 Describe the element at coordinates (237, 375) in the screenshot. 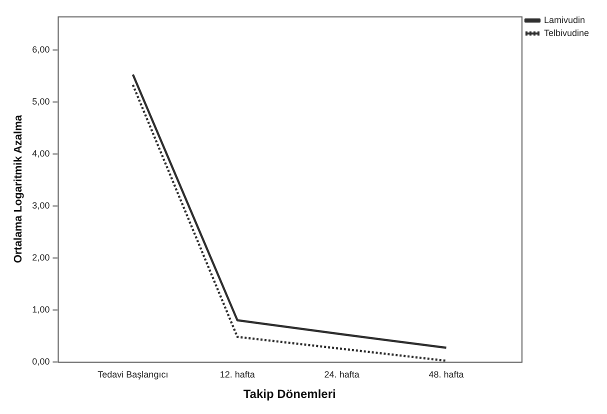

I see `x-tick-label: 12. hafta` at that location.